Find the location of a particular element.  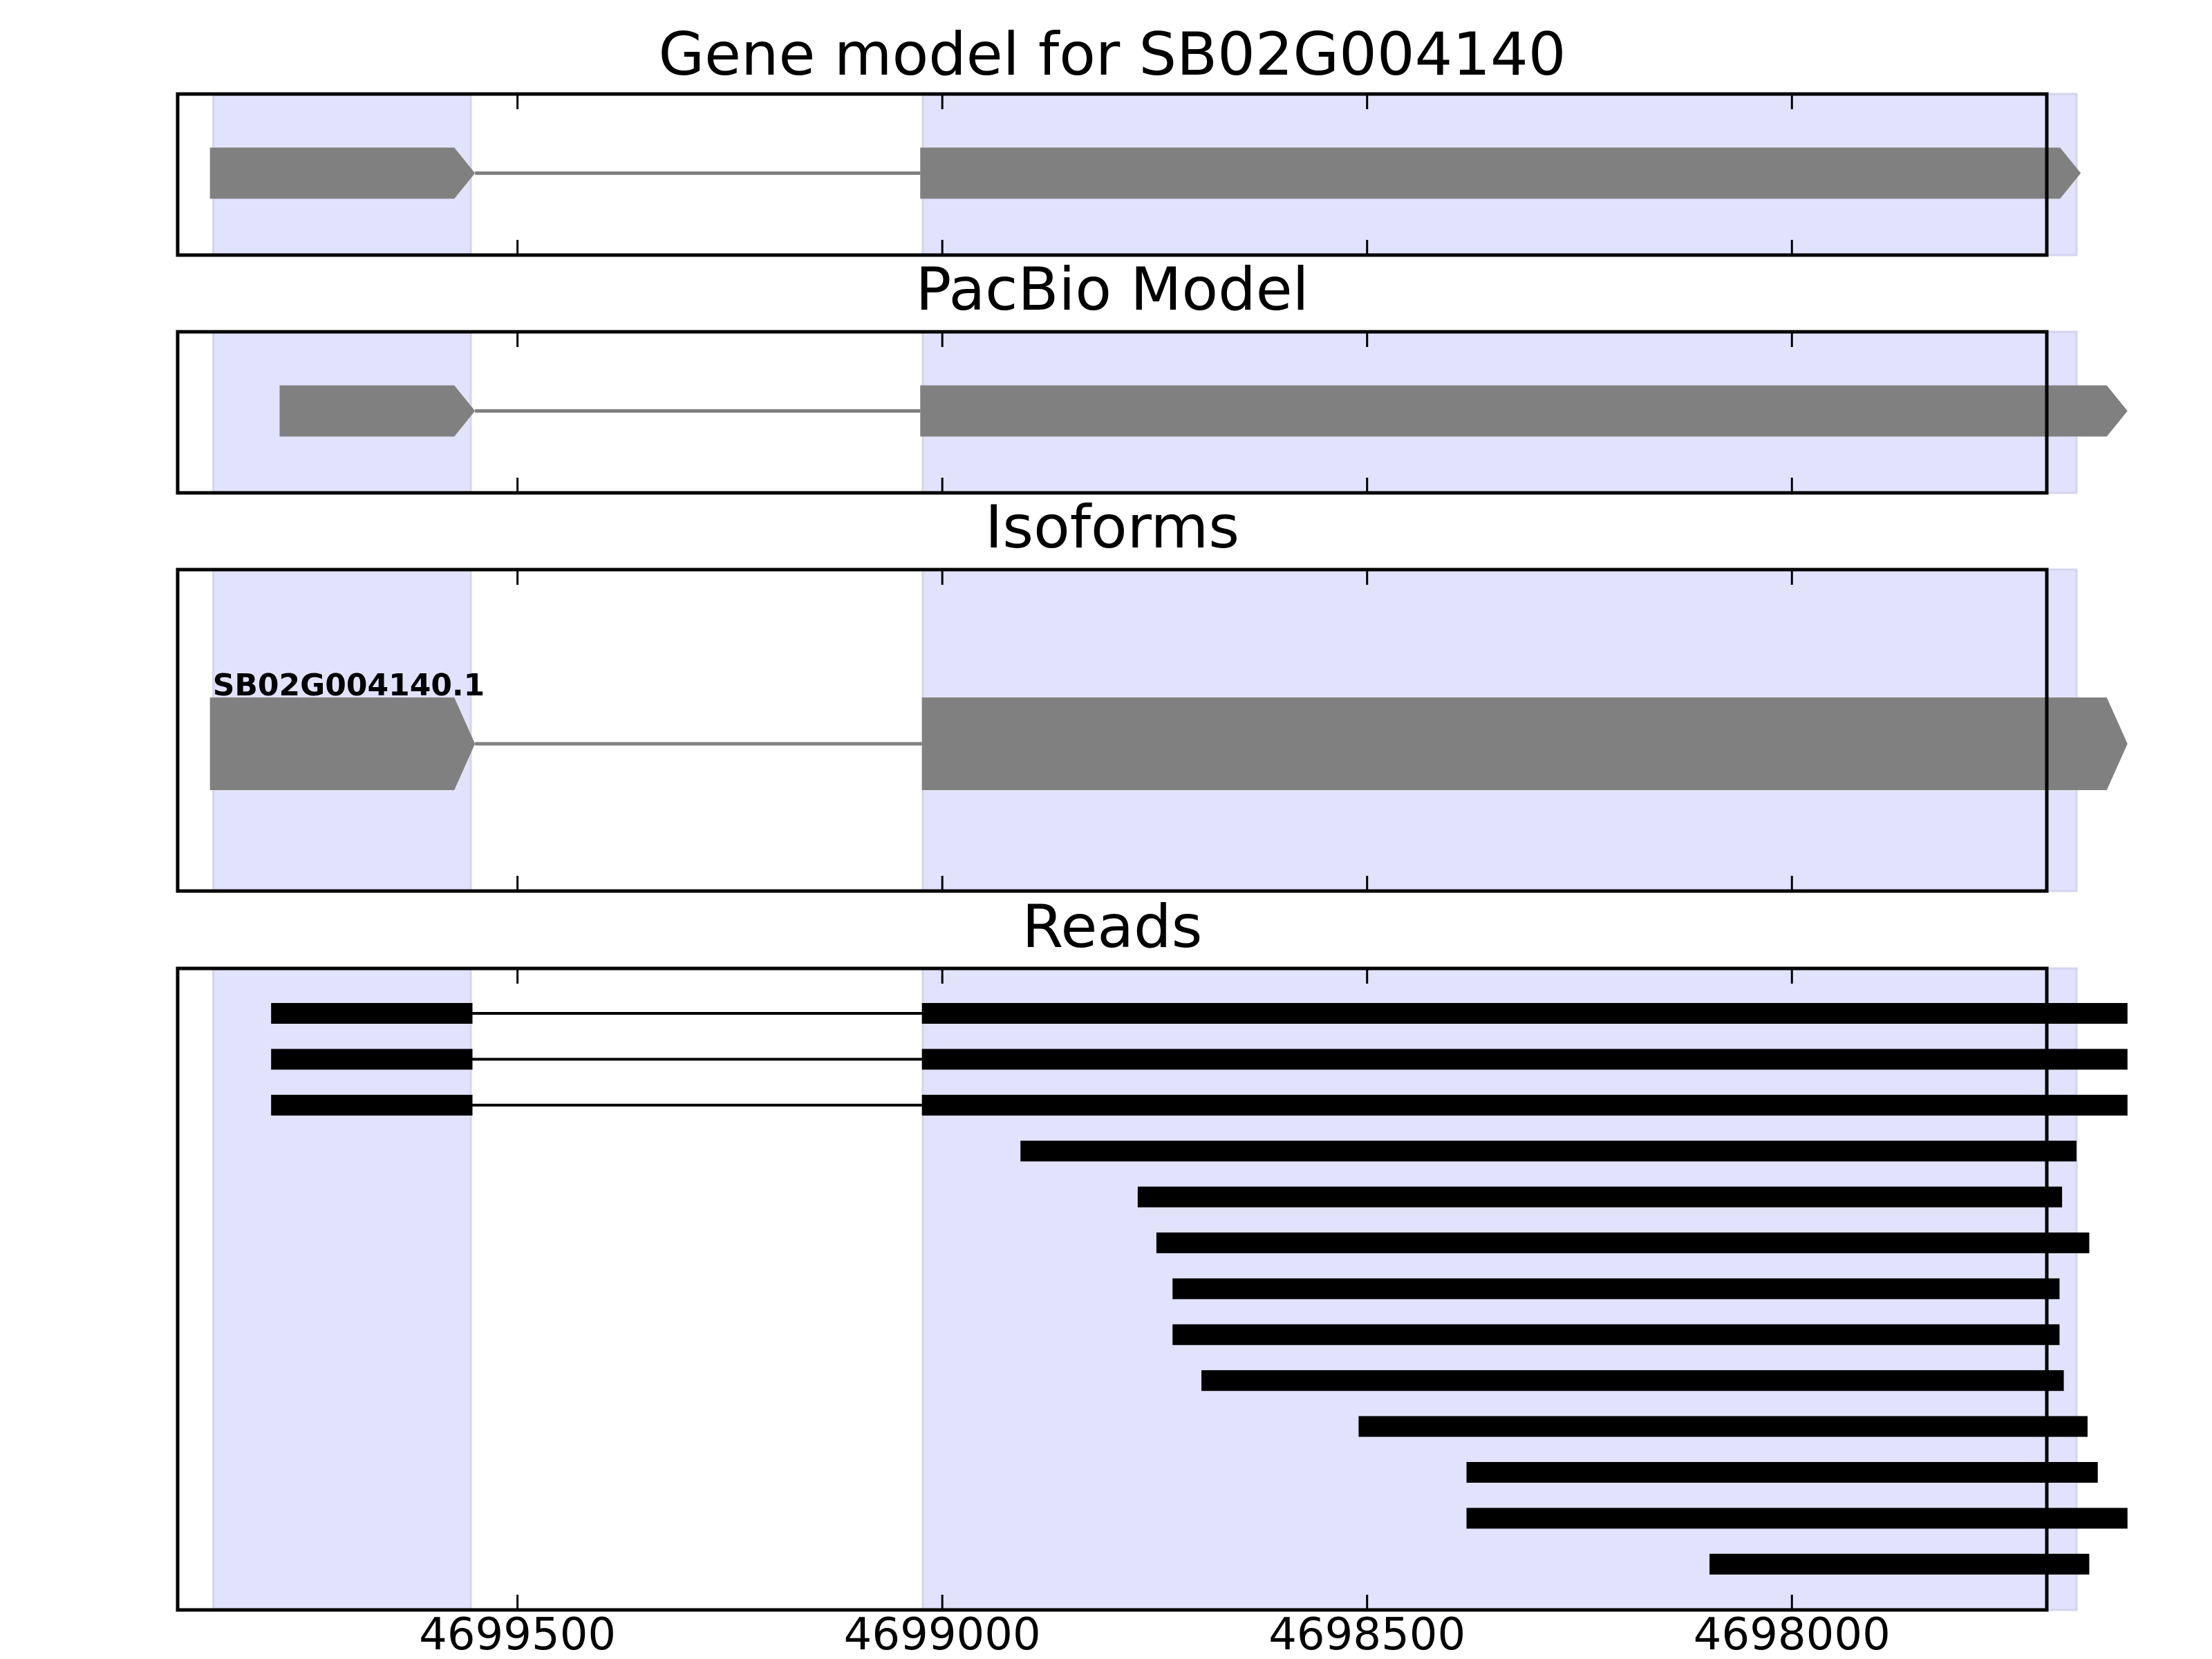

isoforms-title: Isoforms is located at coordinates (1112, 527).